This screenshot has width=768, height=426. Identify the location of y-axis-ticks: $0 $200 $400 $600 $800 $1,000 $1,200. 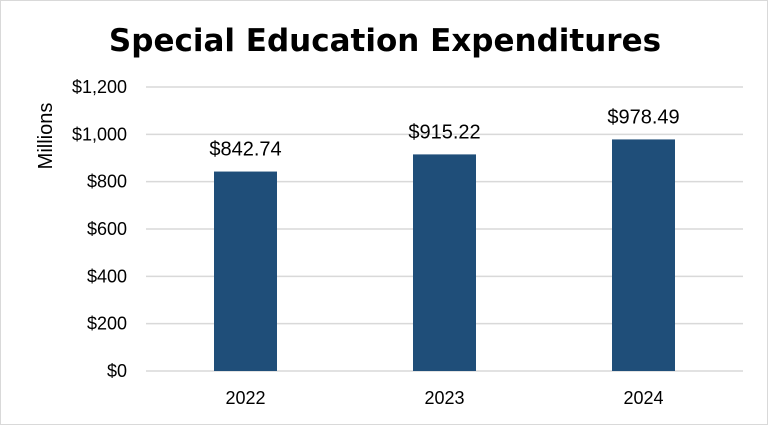
(99, 229).